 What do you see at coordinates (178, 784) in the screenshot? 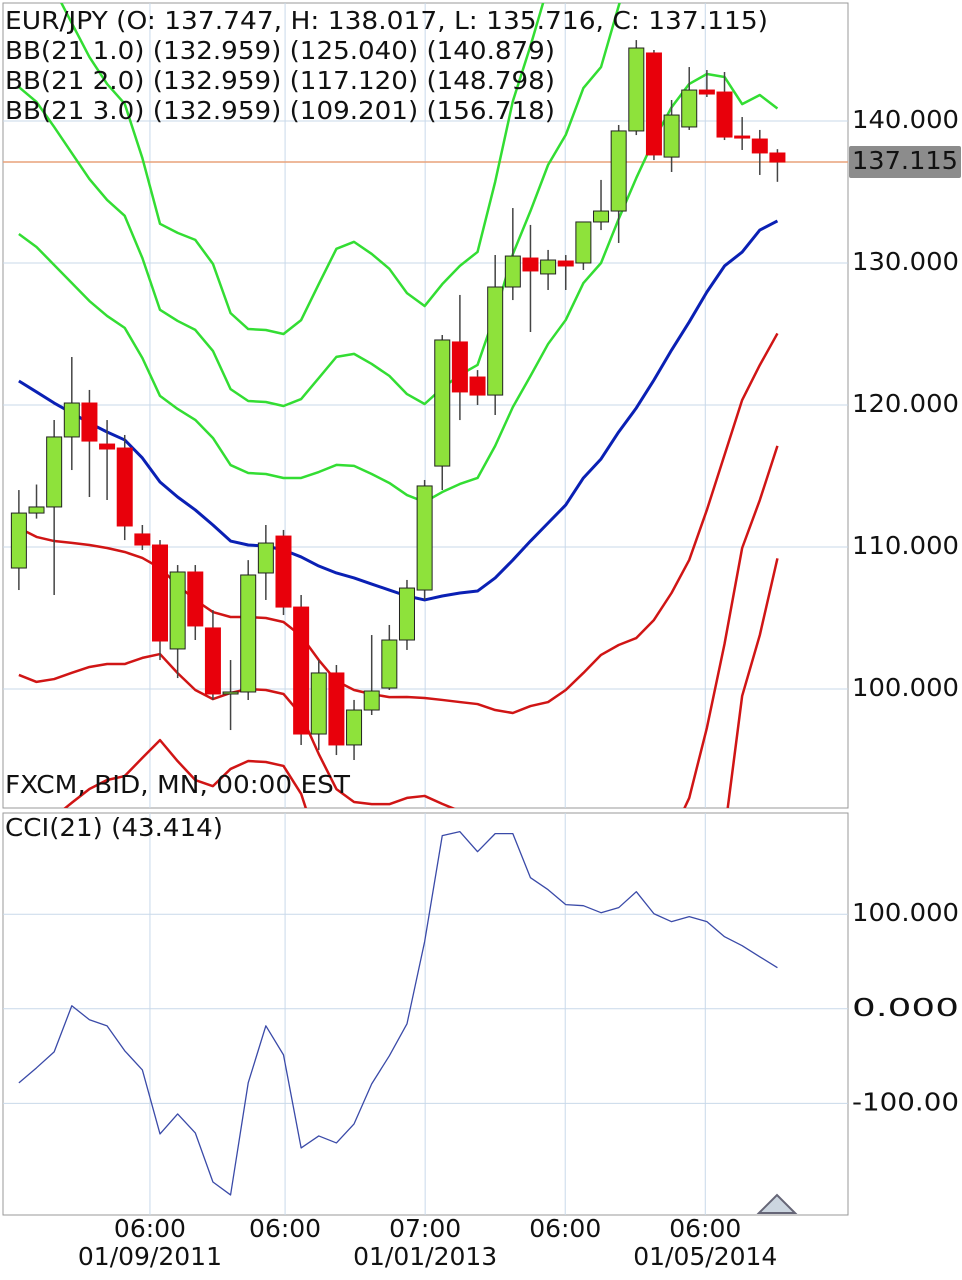
I see `feed-note: FXCM, BID, MN, 00:00 EST` at bounding box center [178, 784].